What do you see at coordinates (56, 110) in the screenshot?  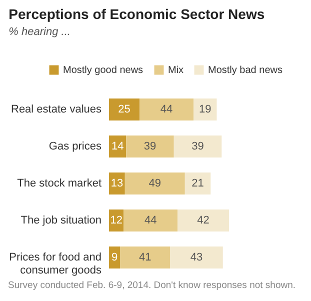 I see `y-tick-label: Real estate values` at bounding box center [56, 110].